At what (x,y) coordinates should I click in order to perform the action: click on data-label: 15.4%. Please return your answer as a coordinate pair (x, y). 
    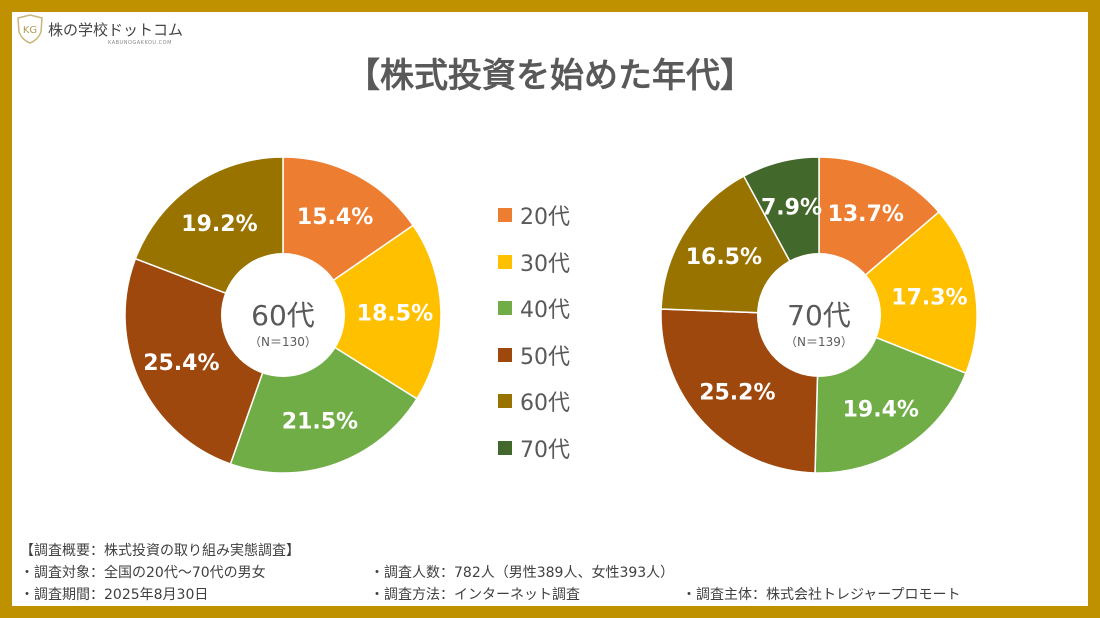
    Looking at the image, I should click on (335, 217).